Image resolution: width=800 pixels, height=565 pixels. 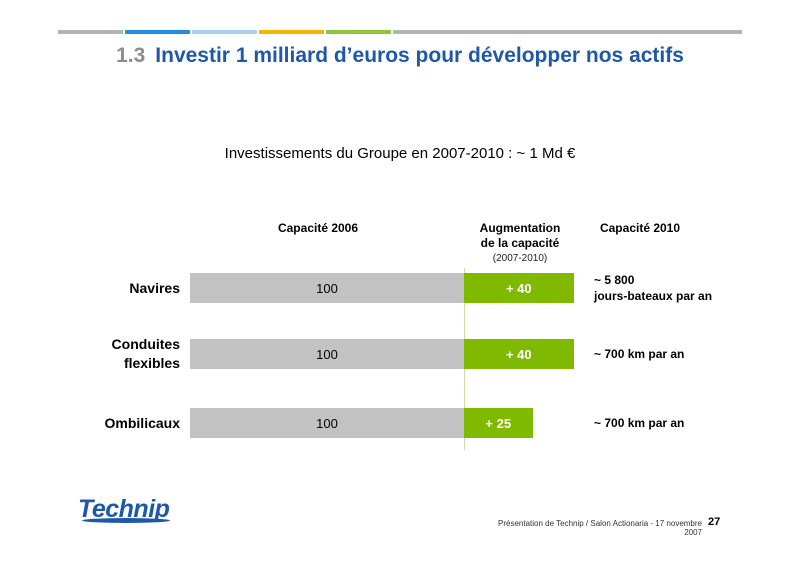 I want to click on capacity-2010-line: ~ 5 800, so click(x=614, y=280).